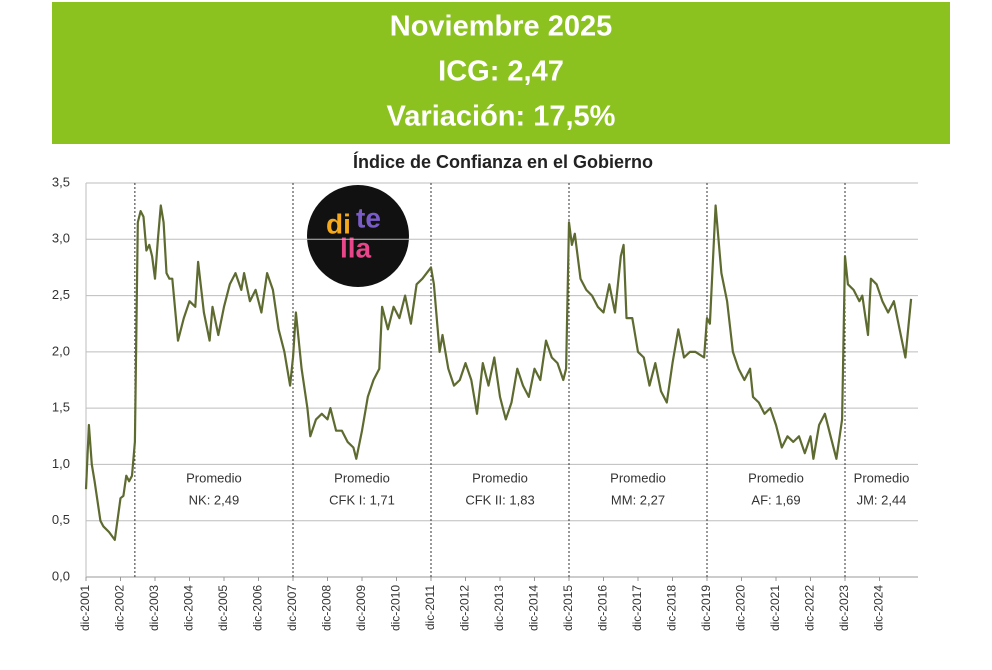  Describe the element at coordinates (501, 27) in the screenshot. I see `header-line: Noviembre 2025` at that location.